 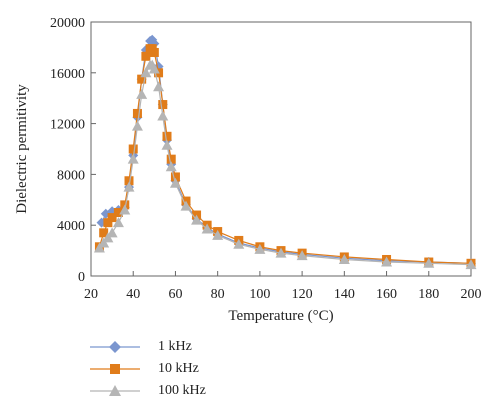 What do you see at coordinates (73, 150) in the screenshot?
I see `y-axis: 0 4000 8000 12000 16000 20000` at bounding box center [73, 150].